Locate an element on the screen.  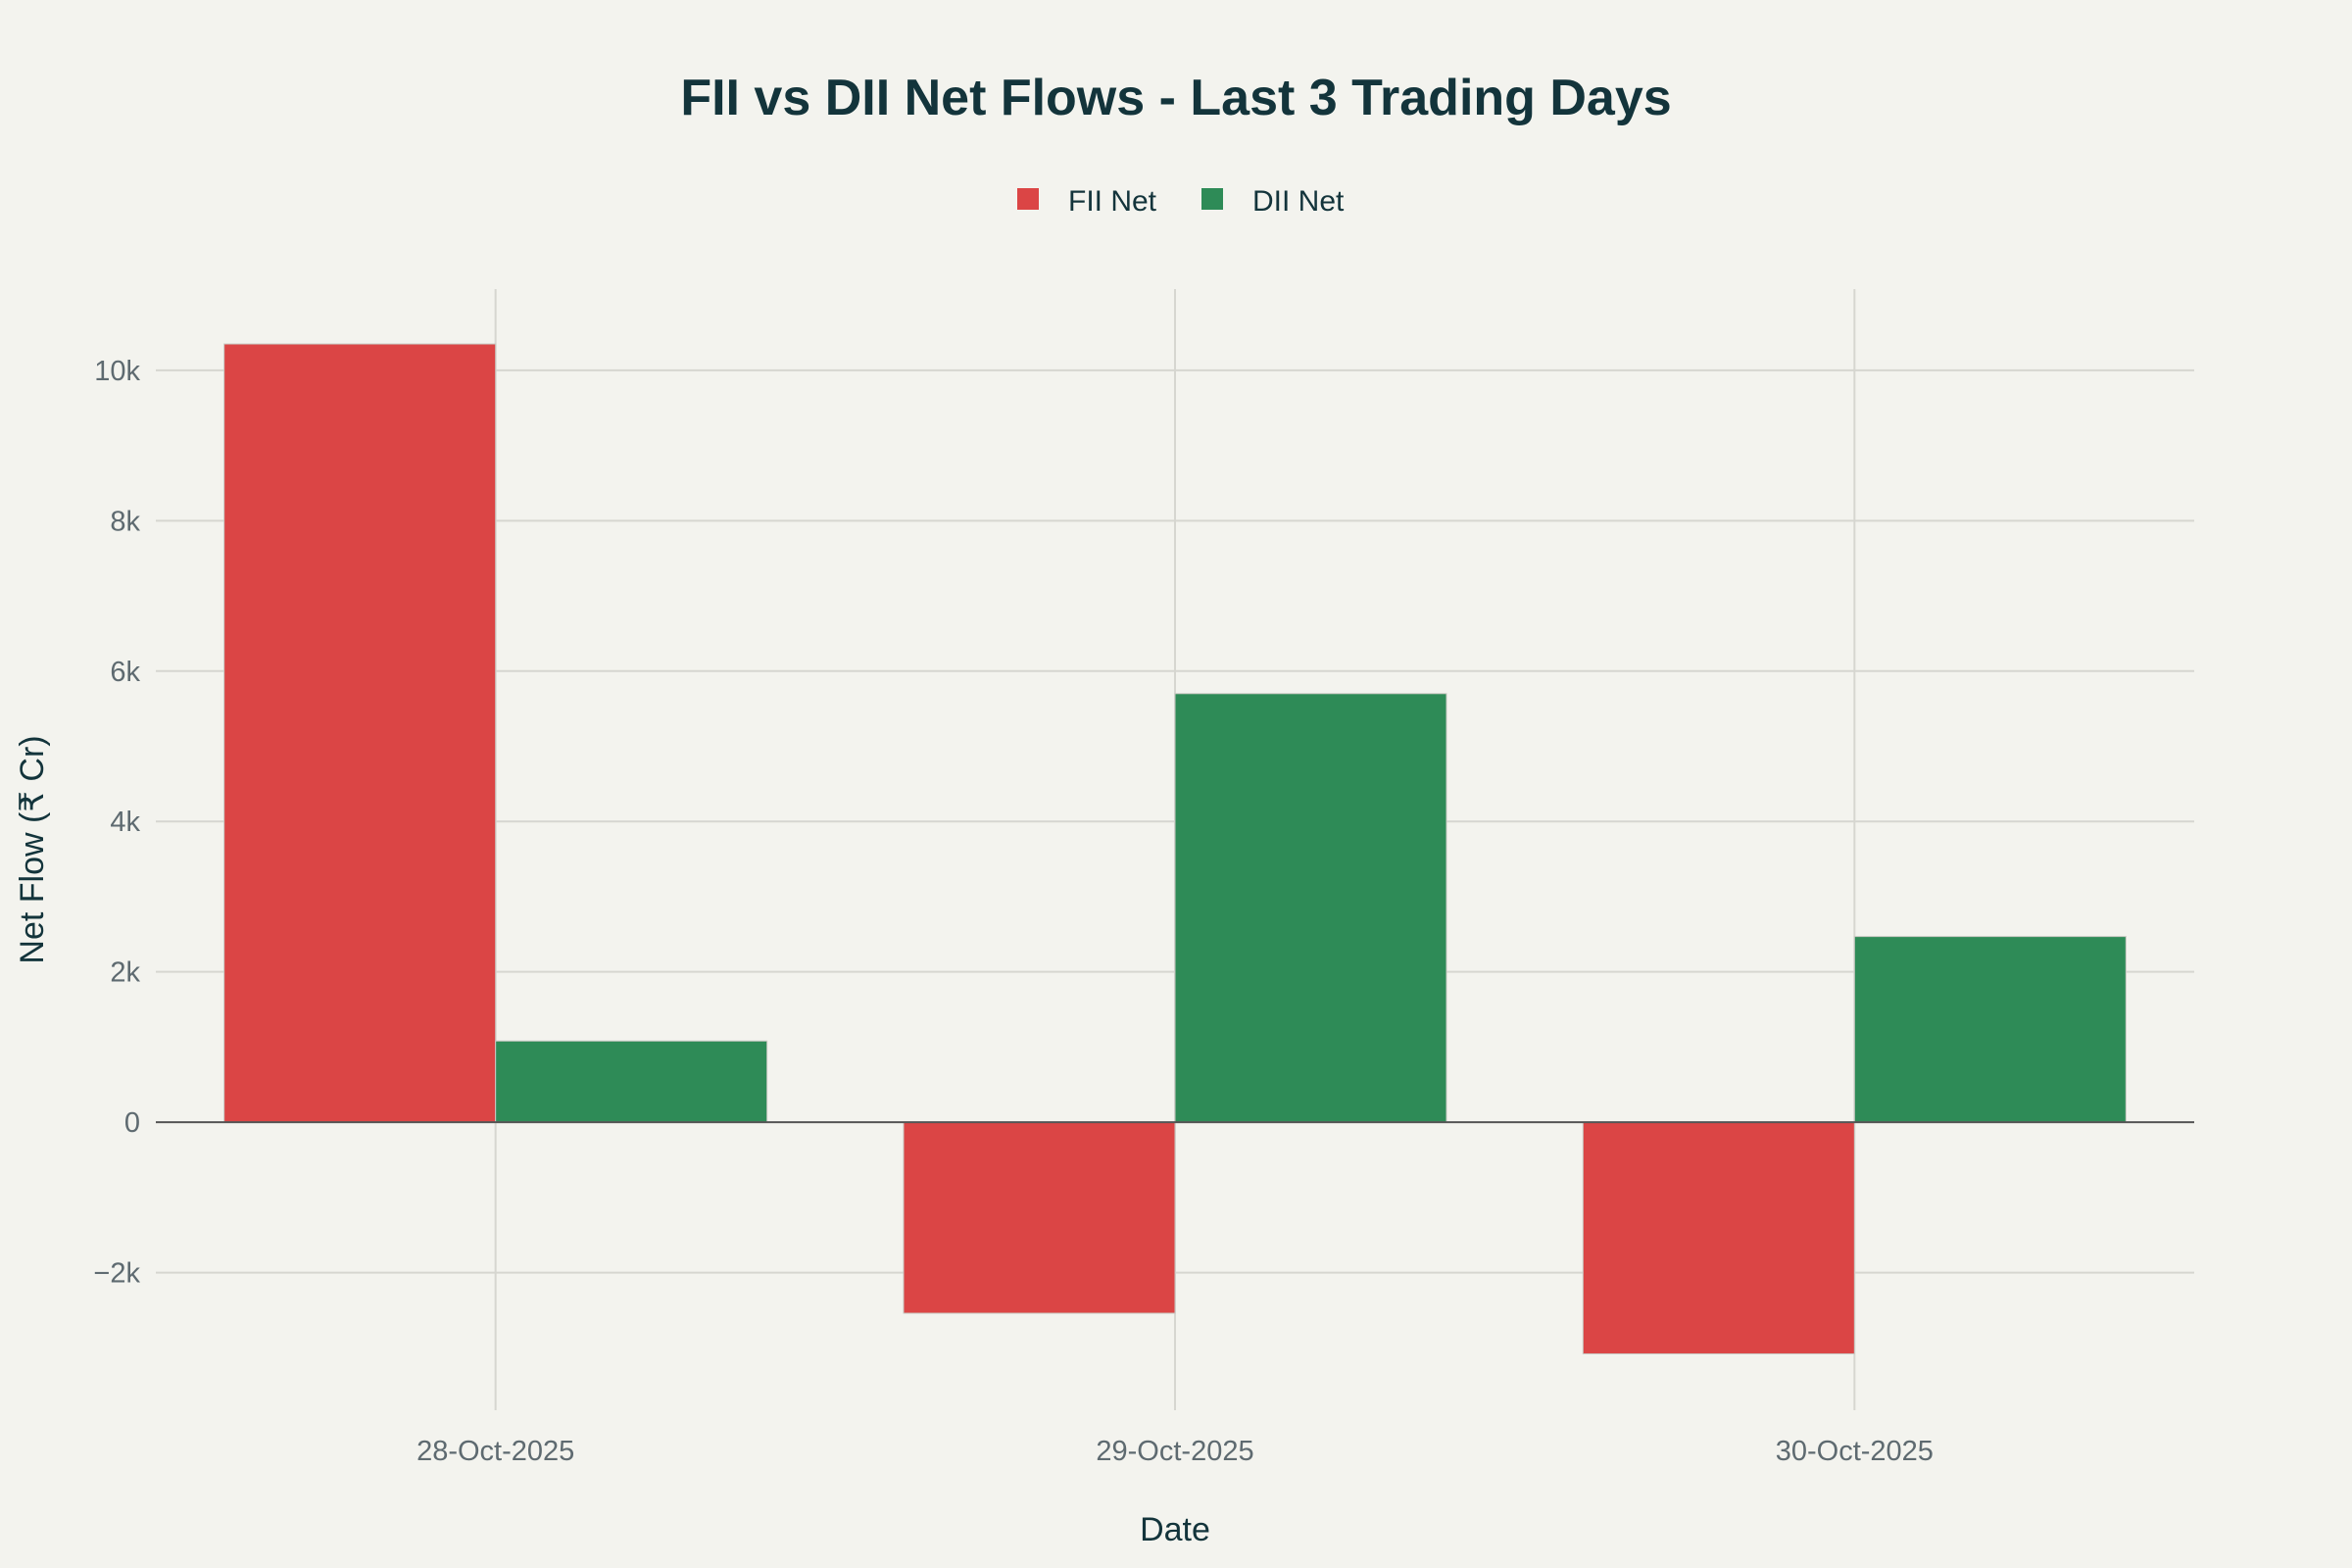
x-axis-title: Date is located at coordinates (1175, 1529).